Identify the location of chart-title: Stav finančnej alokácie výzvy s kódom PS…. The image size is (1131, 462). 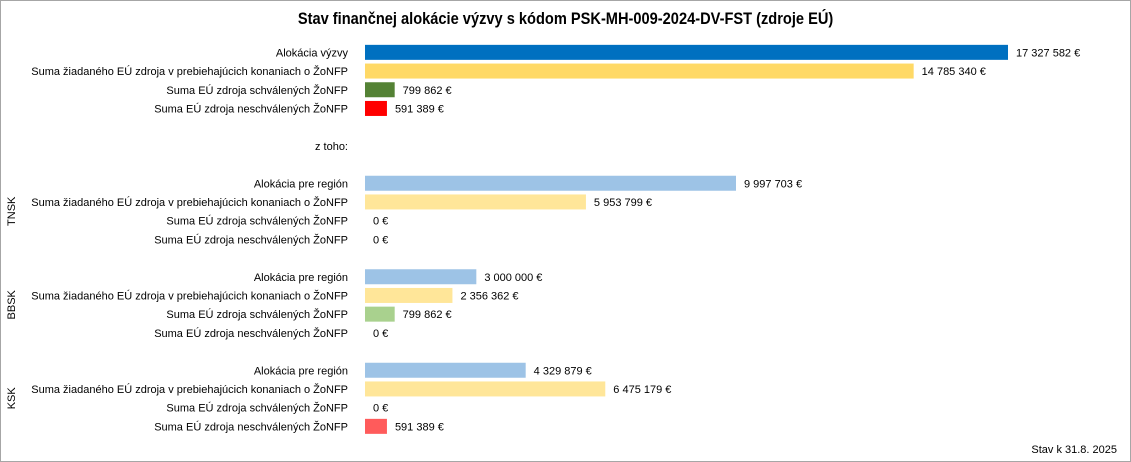
(565, 18).